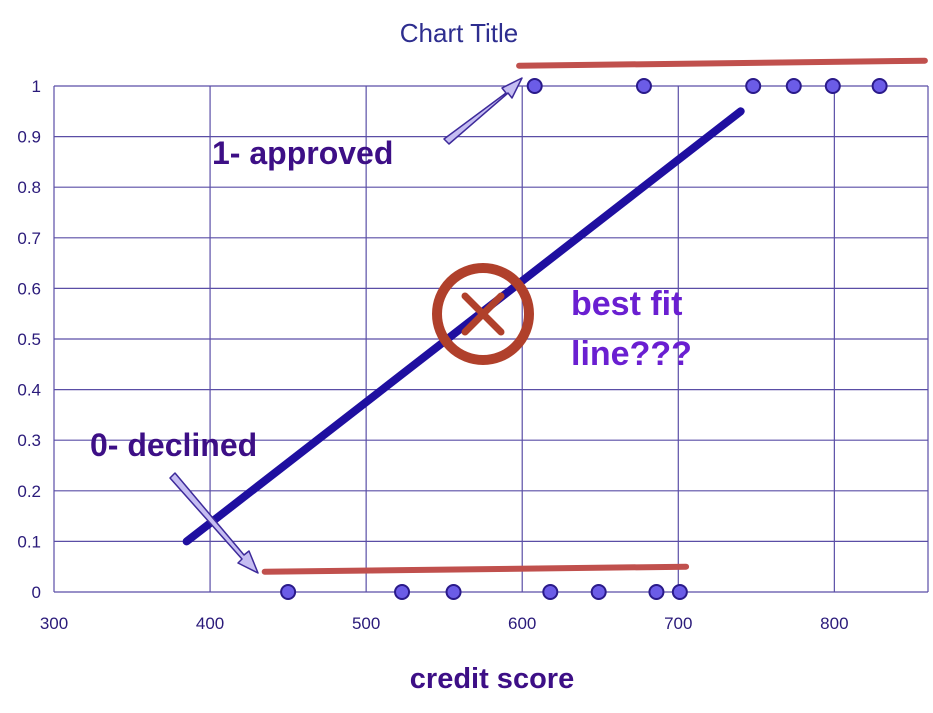 The image size is (933, 713). Describe the element at coordinates (210, 623) in the screenshot. I see `x-tick-label: 400` at that location.